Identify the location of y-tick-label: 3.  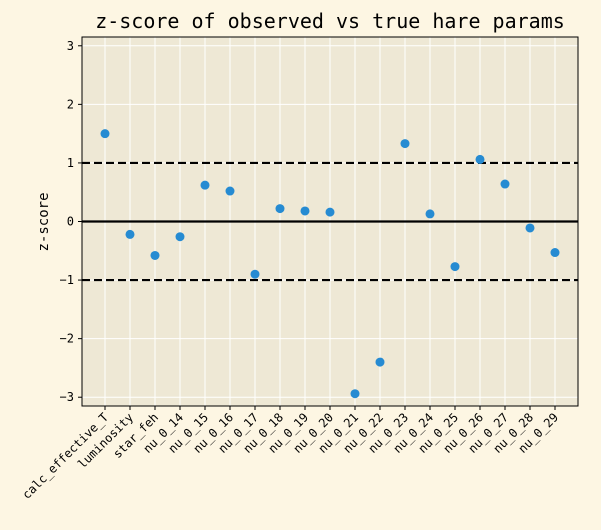
(70, 46).